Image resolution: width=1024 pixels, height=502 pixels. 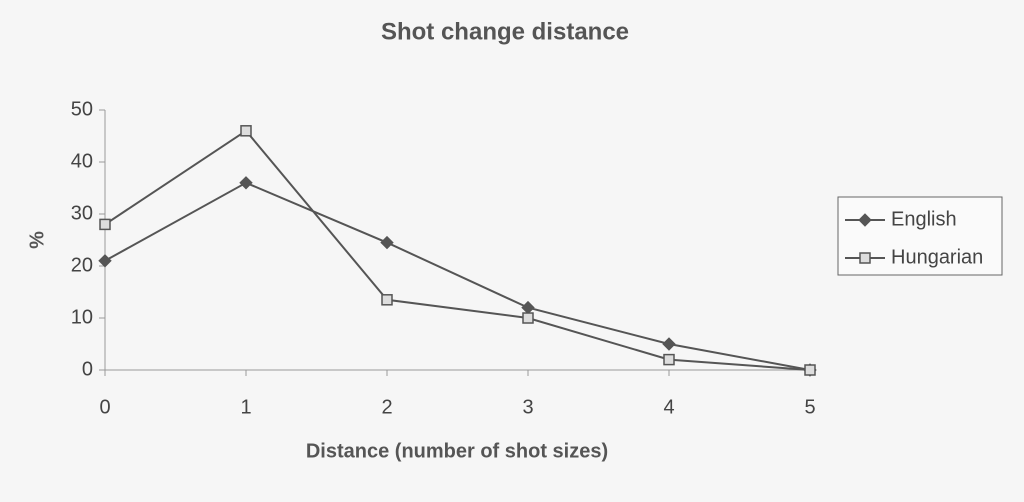 What do you see at coordinates (82, 265) in the screenshot?
I see `y-tick-label: 20` at bounding box center [82, 265].